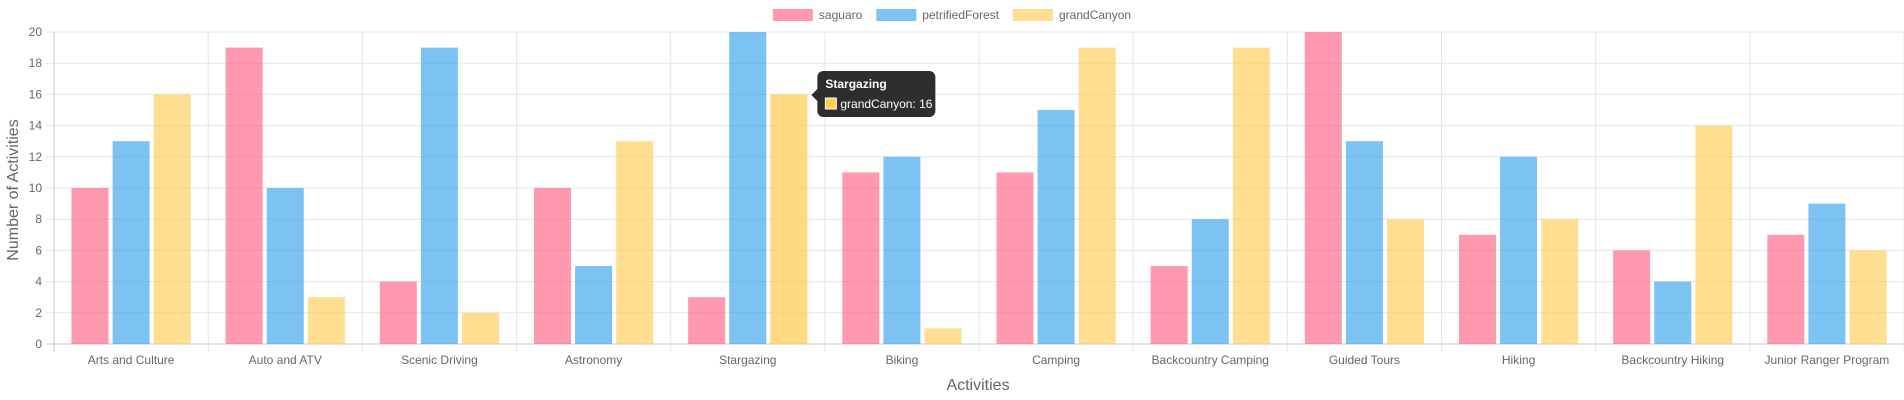 The width and height of the screenshot is (1904, 400). I want to click on x-tick-label: Backcountry Camping, so click(1210, 360).